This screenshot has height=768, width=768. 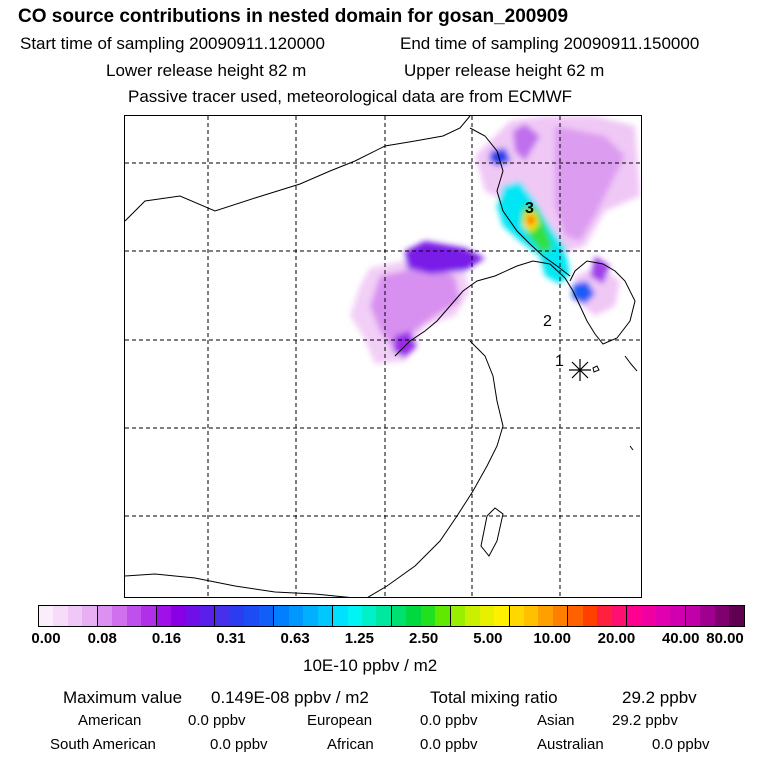 What do you see at coordinates (359, 638) in the screenshot?
I see `colorbar-tick-label: 1.25` at bounding box center [359, 638].